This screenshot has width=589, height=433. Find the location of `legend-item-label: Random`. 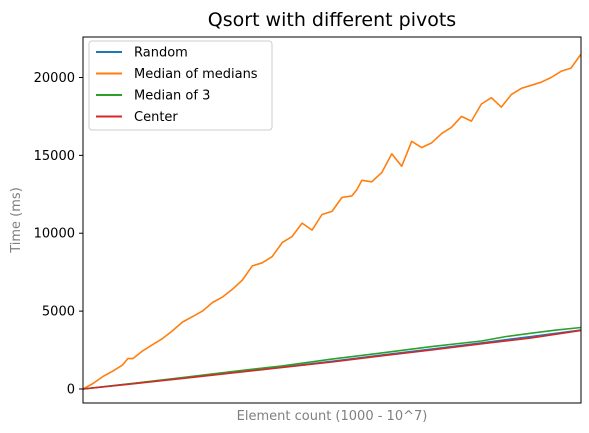

legend-item-label: Random is located at coordinates (161, 53).